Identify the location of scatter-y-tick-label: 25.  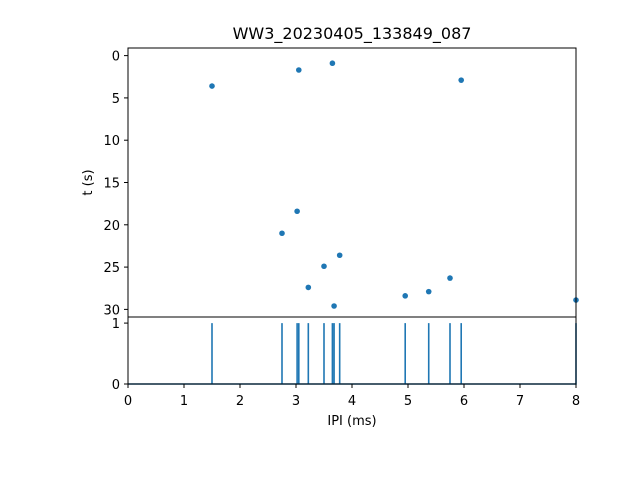
(111, 268).